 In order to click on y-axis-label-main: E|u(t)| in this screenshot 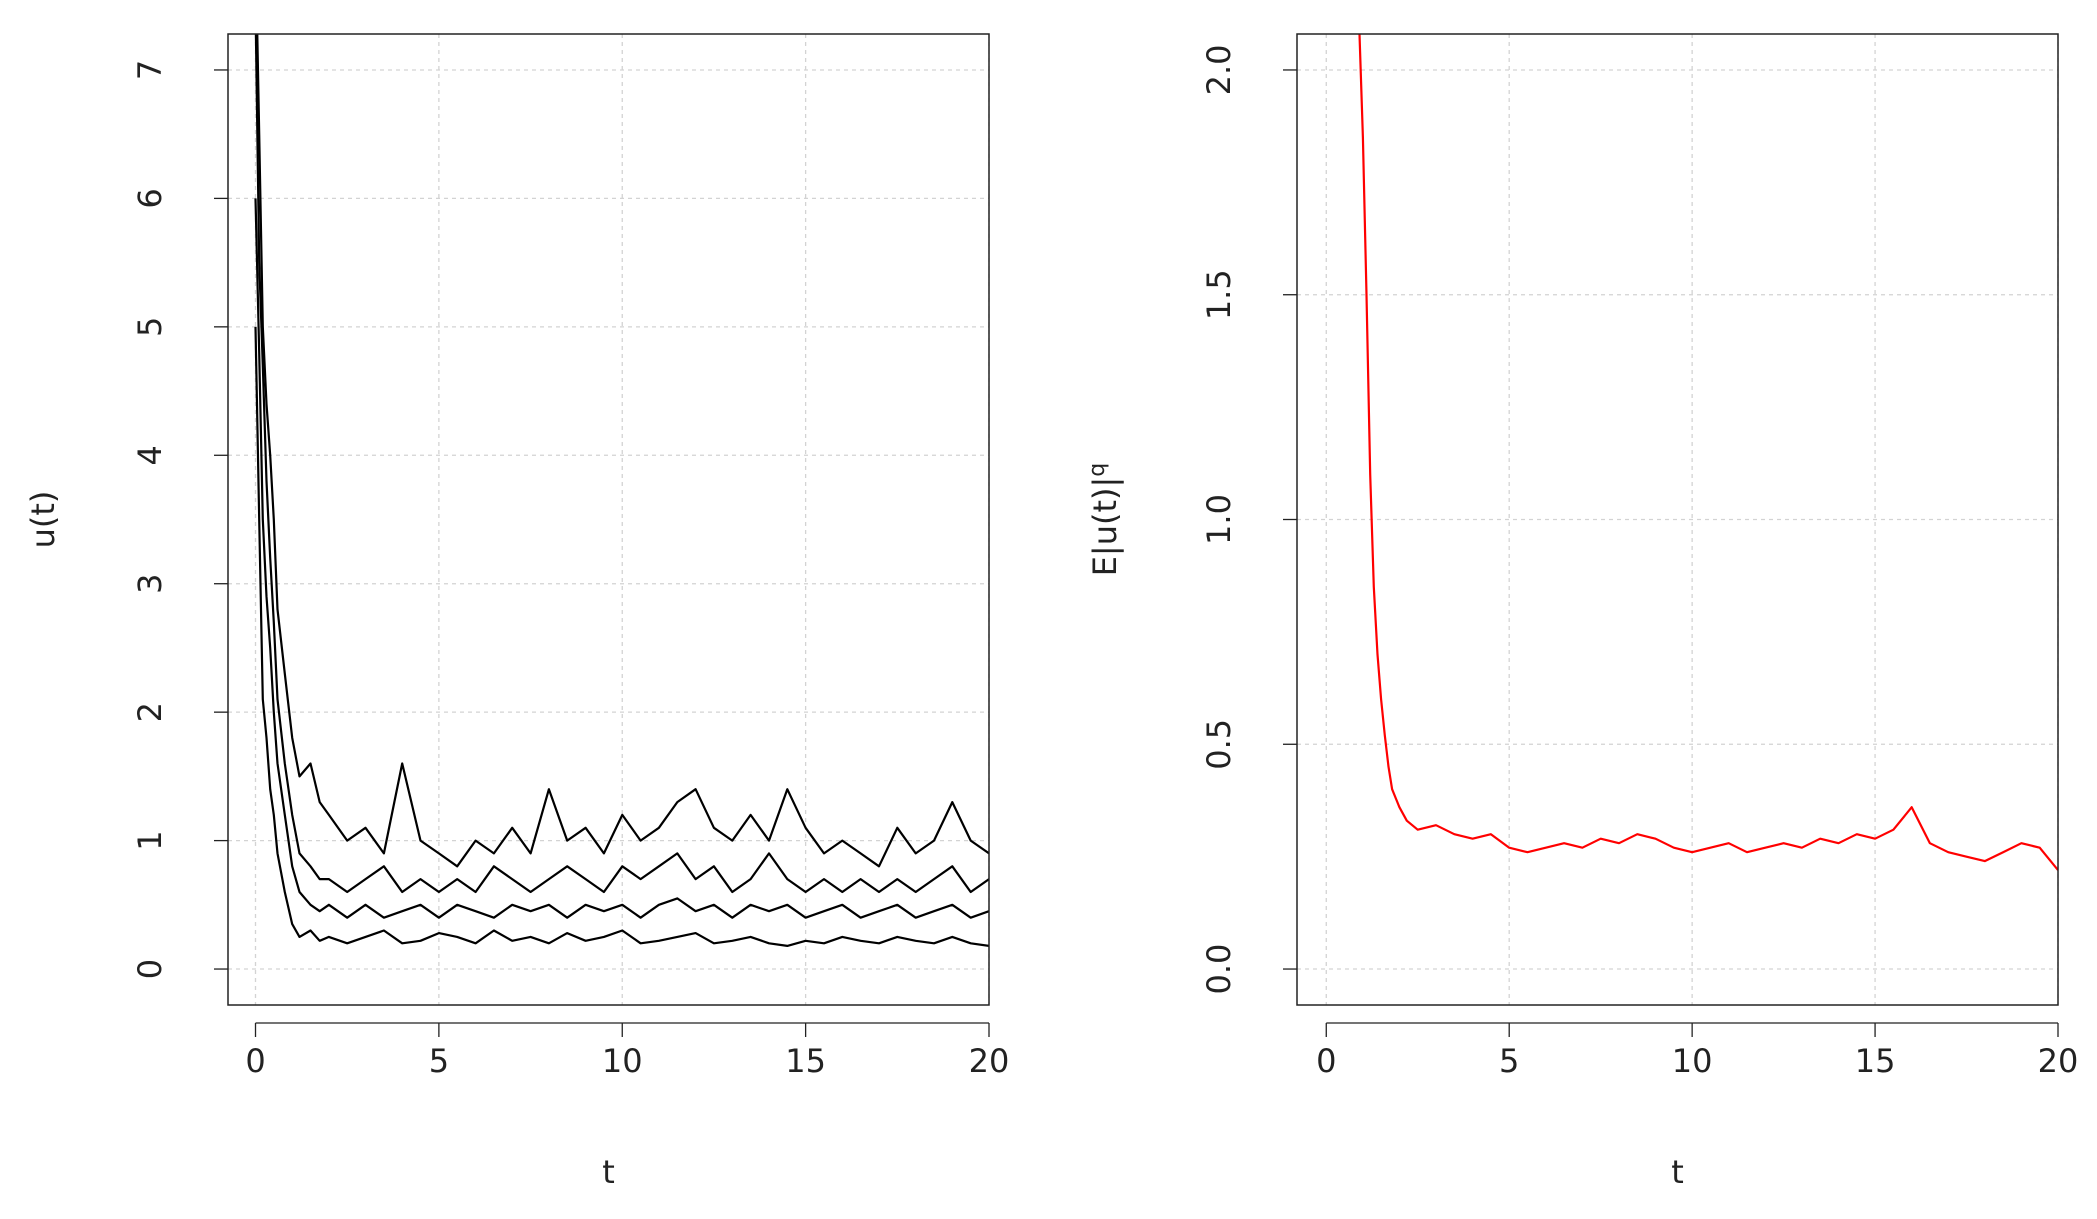, I will do `click(1105, 527)`.